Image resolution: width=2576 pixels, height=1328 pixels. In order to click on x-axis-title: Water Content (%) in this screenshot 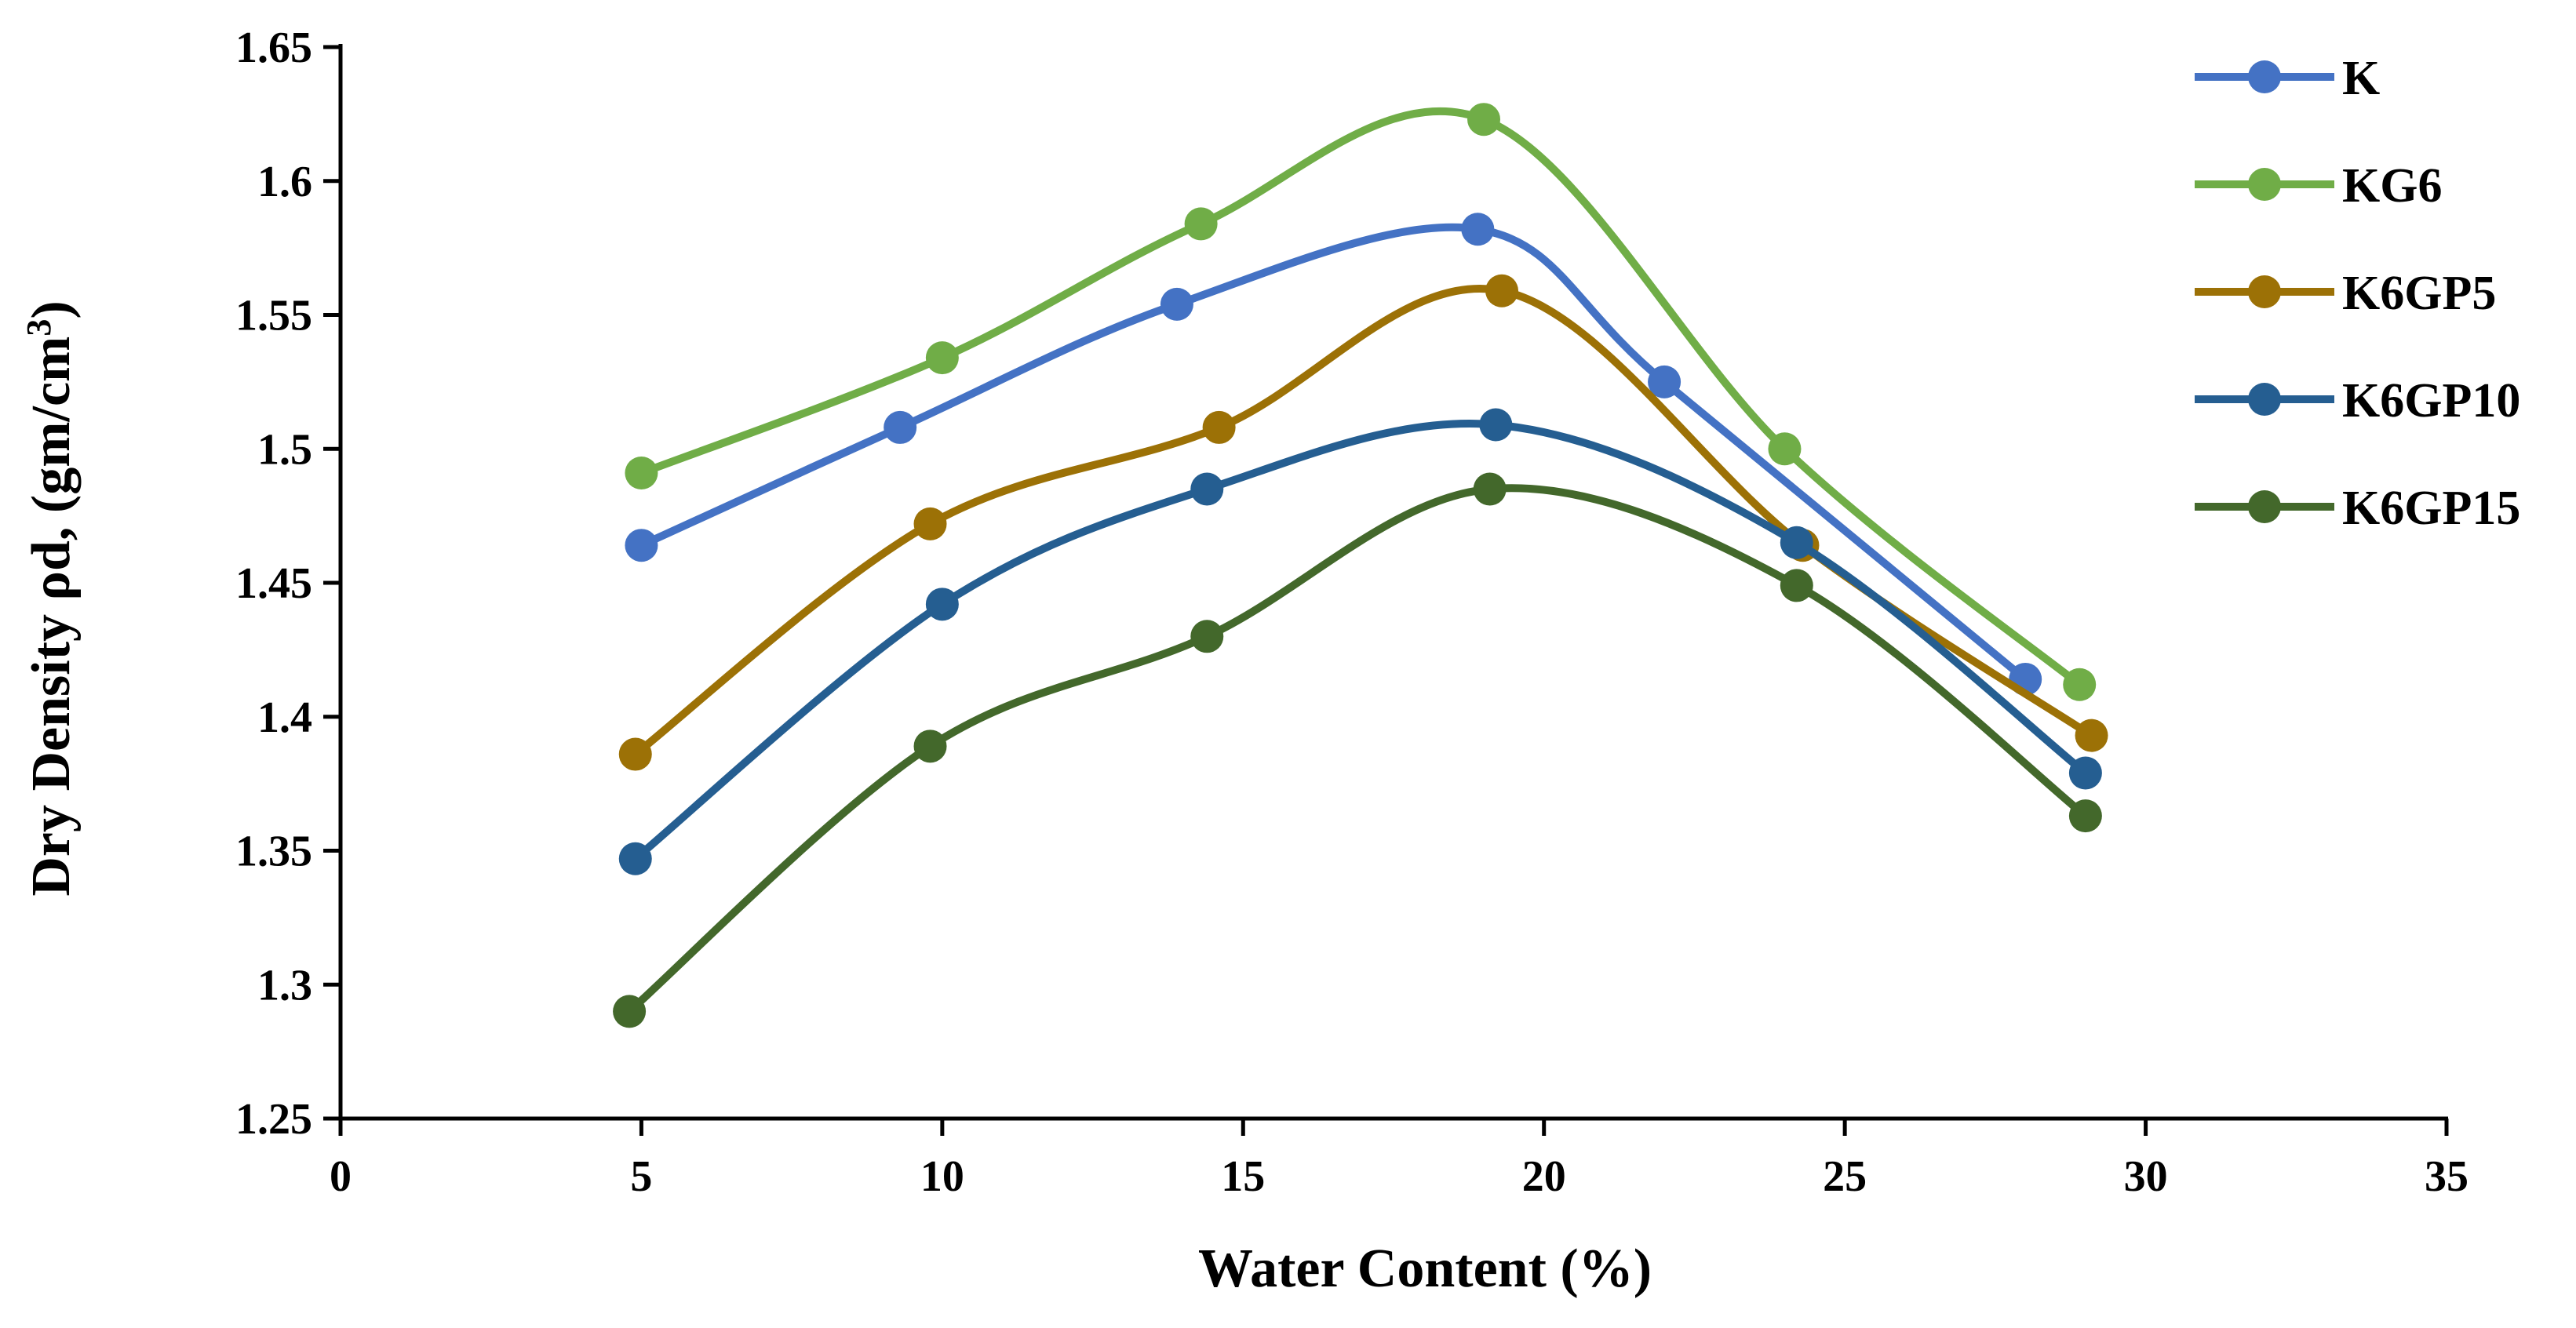, I will do `click(1425, 1269)`.